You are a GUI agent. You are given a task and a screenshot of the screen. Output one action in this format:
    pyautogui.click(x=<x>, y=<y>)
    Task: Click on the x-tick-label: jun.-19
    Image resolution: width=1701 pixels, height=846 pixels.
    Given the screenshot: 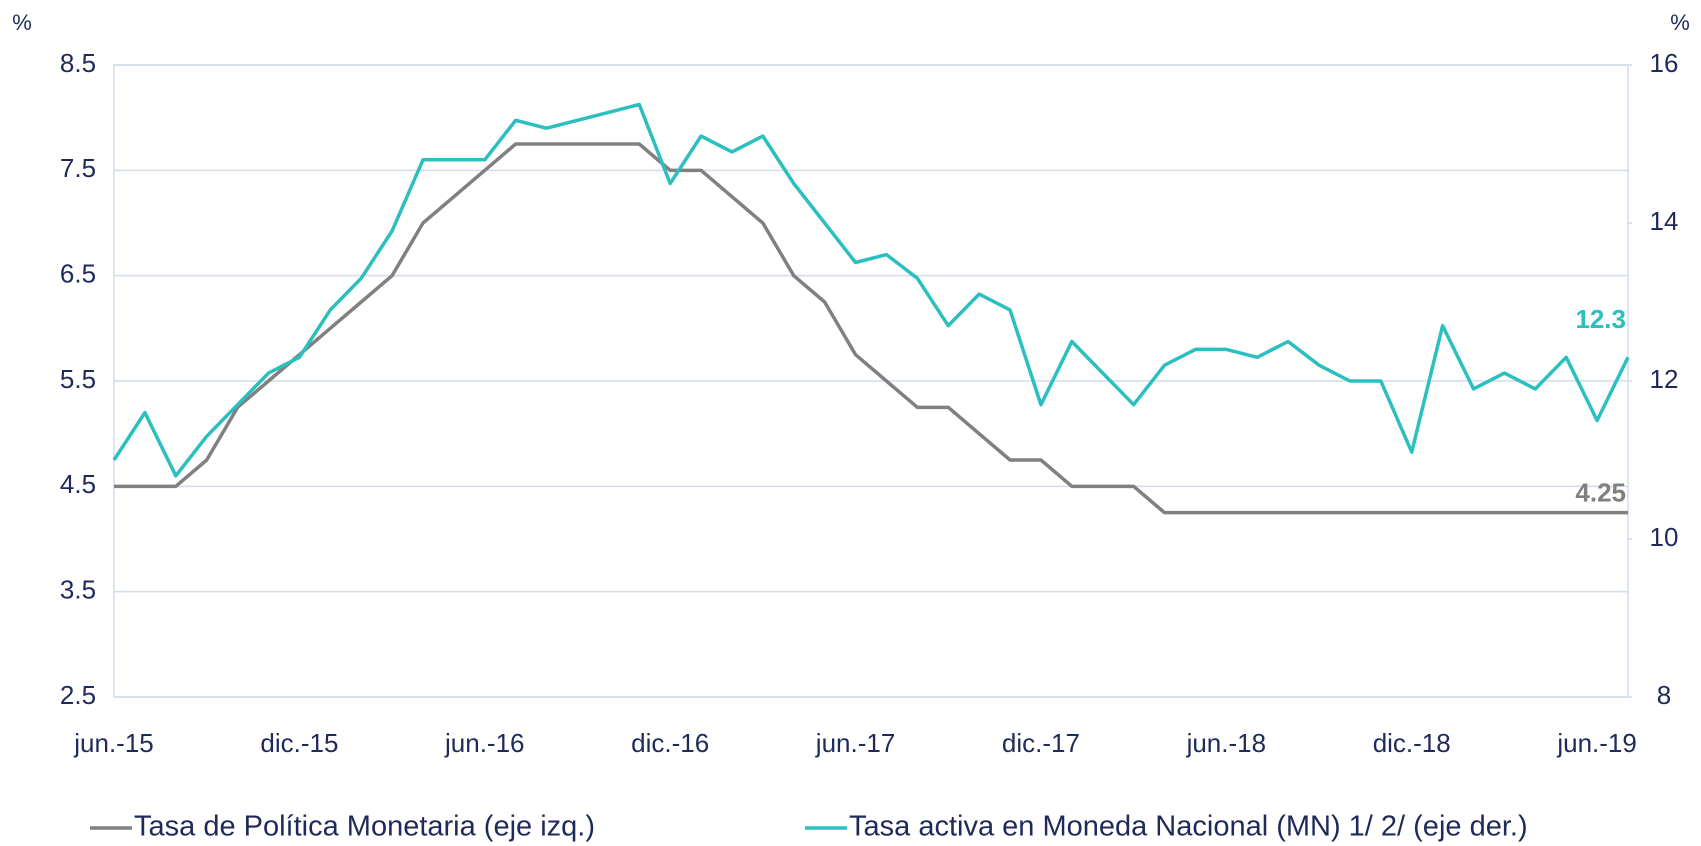 What is the action you would take?
    pyautogui.click(x=1596, y=743)
    